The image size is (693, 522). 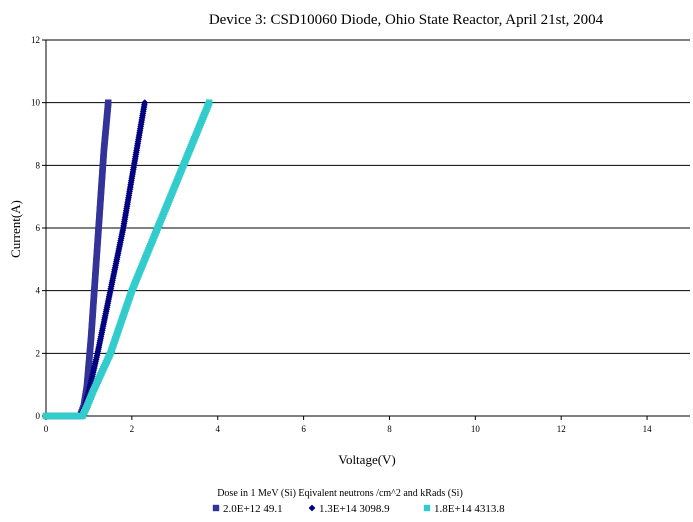 What do you see at coordinates (46, 429) in the screenshot?
I see `x-tick-label: 0` at bounding box center [46, 429].